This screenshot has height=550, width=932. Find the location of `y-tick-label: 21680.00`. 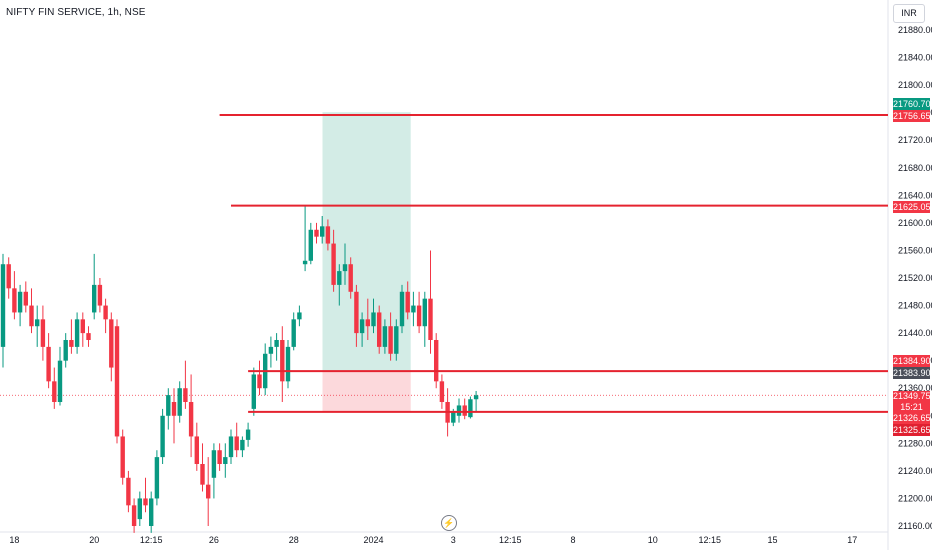

y-tick-label: 21680.00 is located at coordinates (915, 168).